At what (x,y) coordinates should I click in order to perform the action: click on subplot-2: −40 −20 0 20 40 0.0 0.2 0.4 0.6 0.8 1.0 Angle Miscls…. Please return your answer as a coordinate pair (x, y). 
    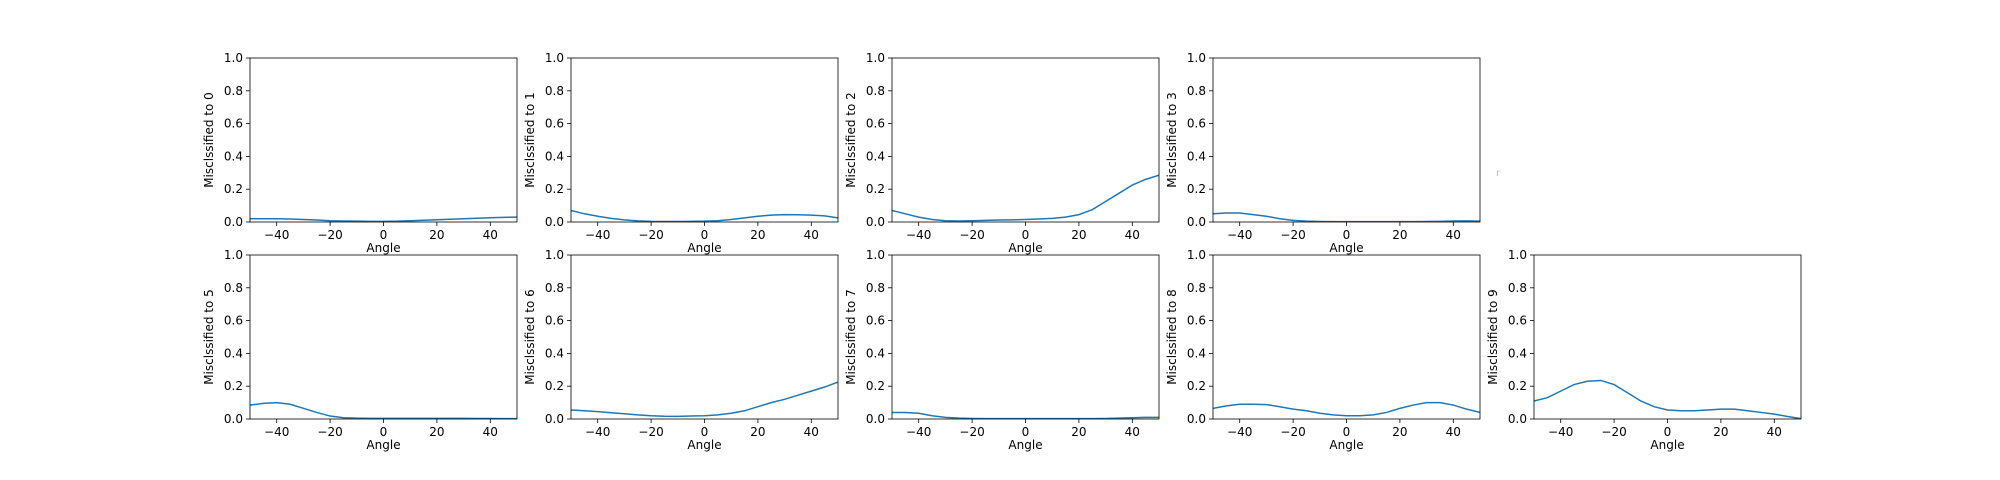
    Looking at the image, I should click on (1002, 153).